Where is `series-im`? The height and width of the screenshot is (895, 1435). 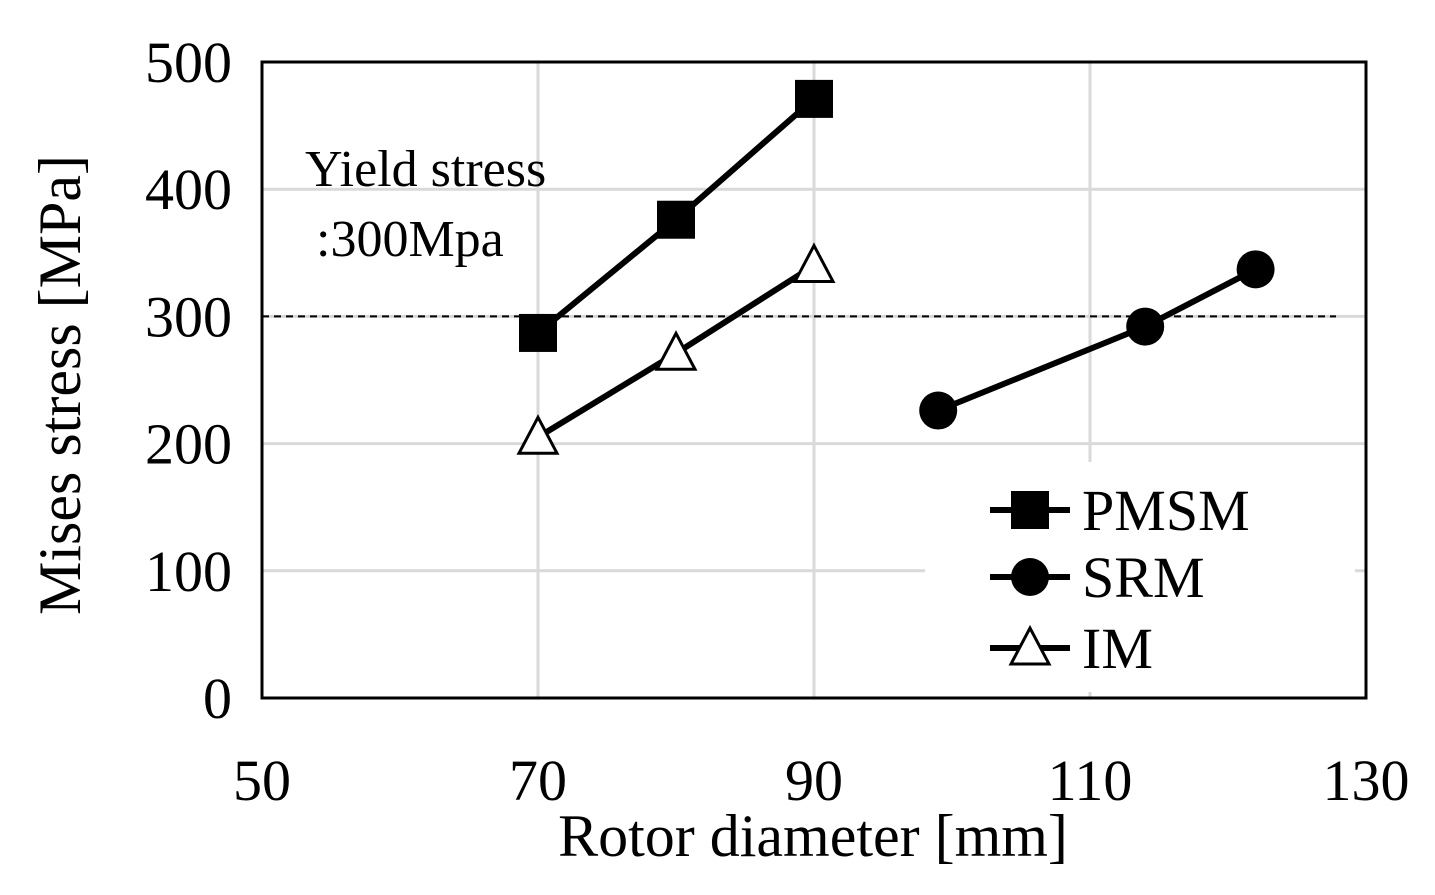
series-im is located at coordinates (676, 348).